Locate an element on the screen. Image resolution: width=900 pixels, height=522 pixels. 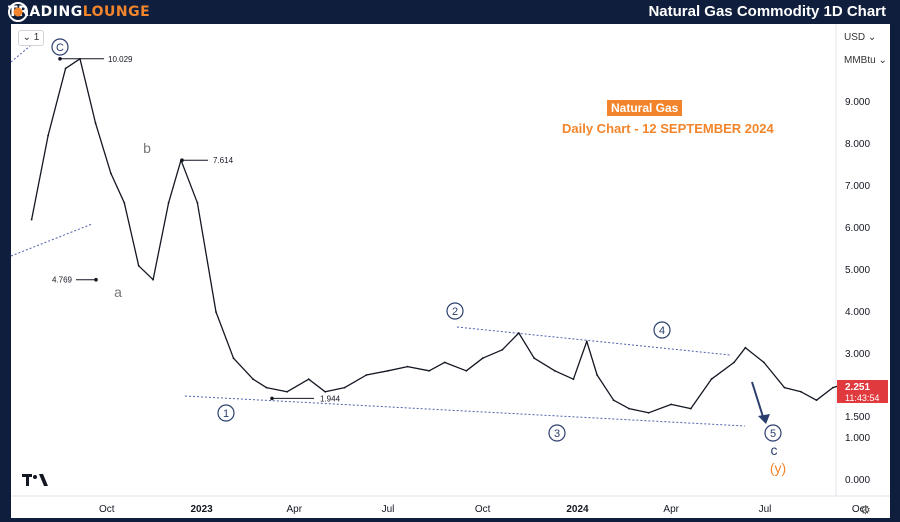
x-tick-label: 2024 is located at coordinates (577, 509).